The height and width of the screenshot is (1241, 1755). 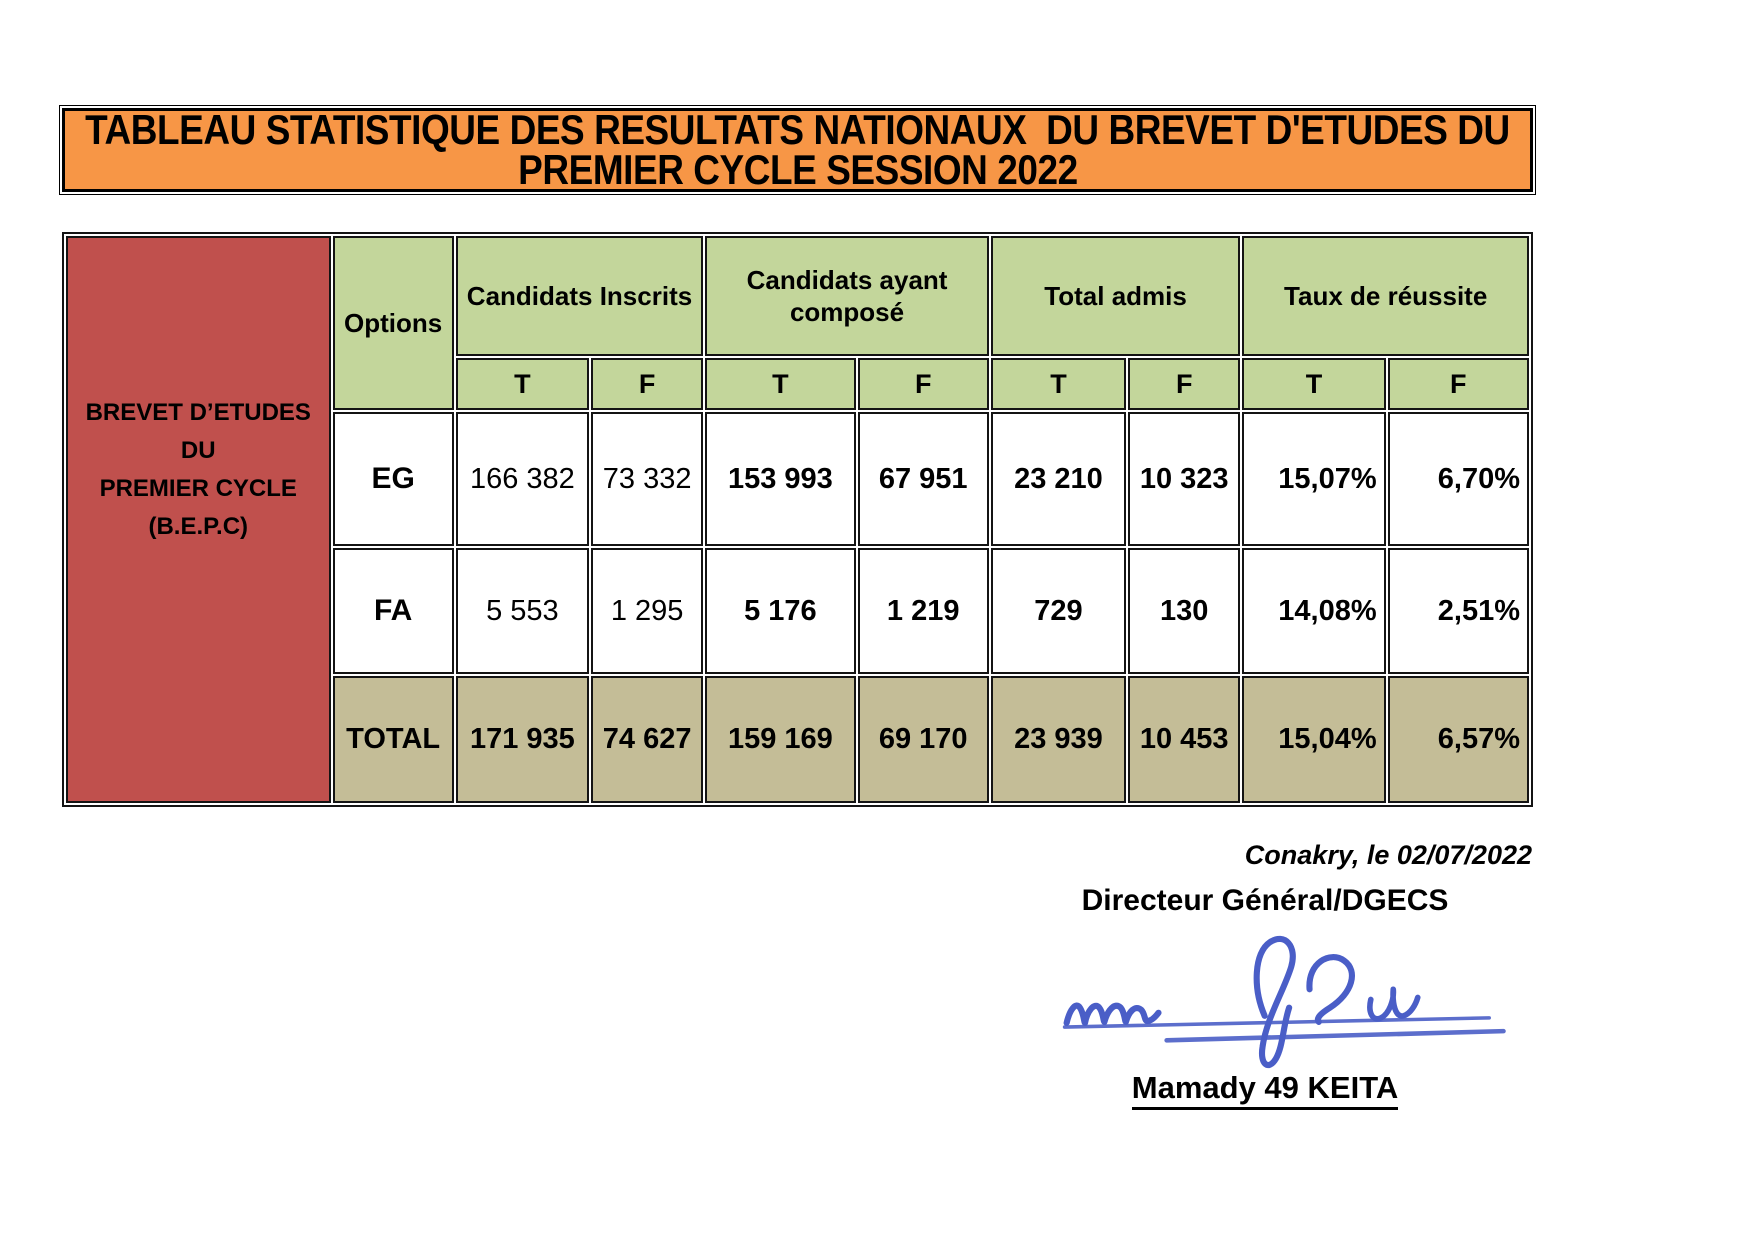 What do you see at coordinates (1058, 479) in the screenshot?
I see `value-cell: 23 210` at bounding box center [1058, 479].